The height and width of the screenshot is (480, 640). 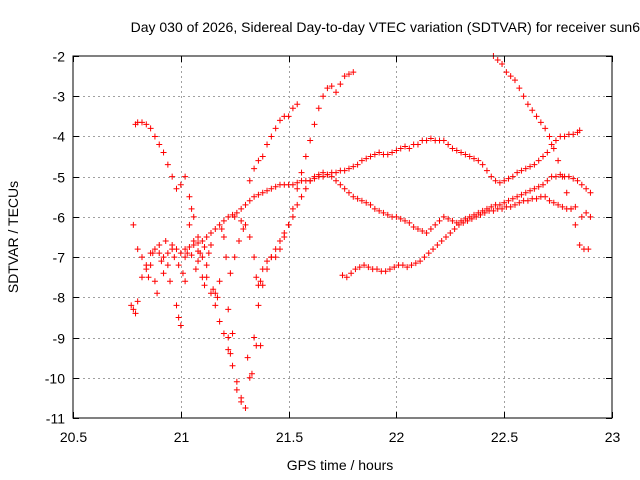 I want to click on series-track-e, so click(x=542, y=153).